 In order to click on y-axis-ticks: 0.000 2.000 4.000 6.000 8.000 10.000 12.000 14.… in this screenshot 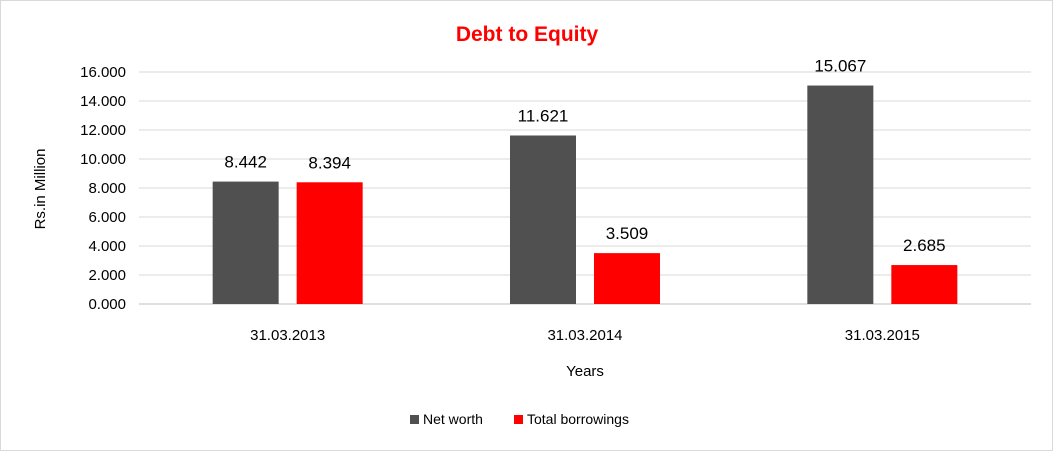, I will do `click(103, 188)`.